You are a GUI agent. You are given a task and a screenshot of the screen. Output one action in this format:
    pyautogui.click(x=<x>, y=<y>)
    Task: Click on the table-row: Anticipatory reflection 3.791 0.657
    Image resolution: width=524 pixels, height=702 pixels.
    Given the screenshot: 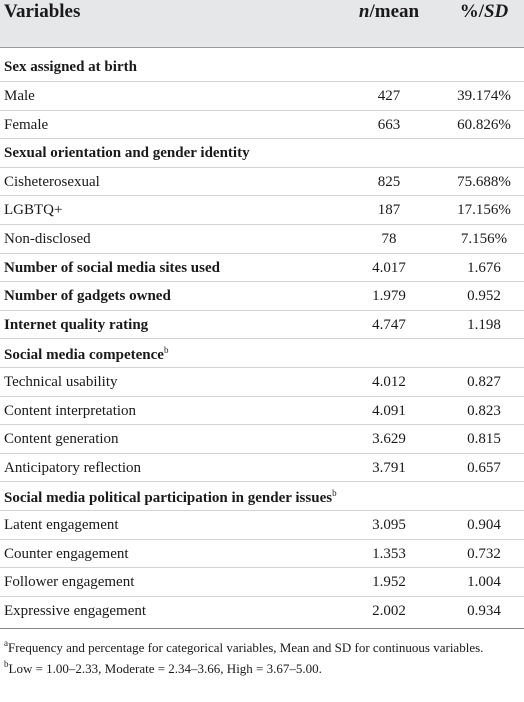 What is the action you would take?
    pyautogui.click(x=262, y=468)
    